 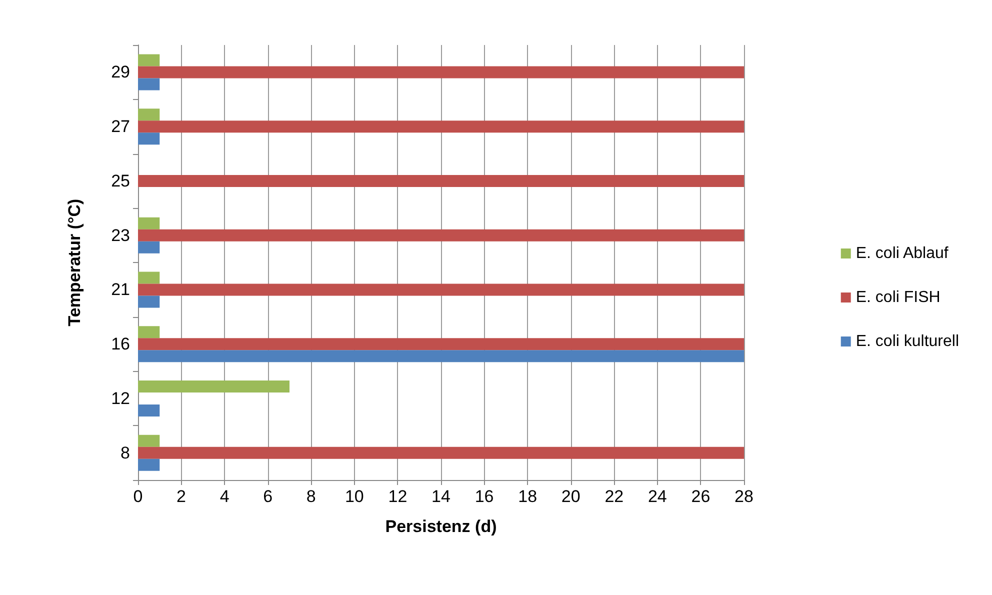 What do you see at coordinates (125, 452) in the screenshot?
I see `y-tick-label: 8` at bounding box center [125, 452].